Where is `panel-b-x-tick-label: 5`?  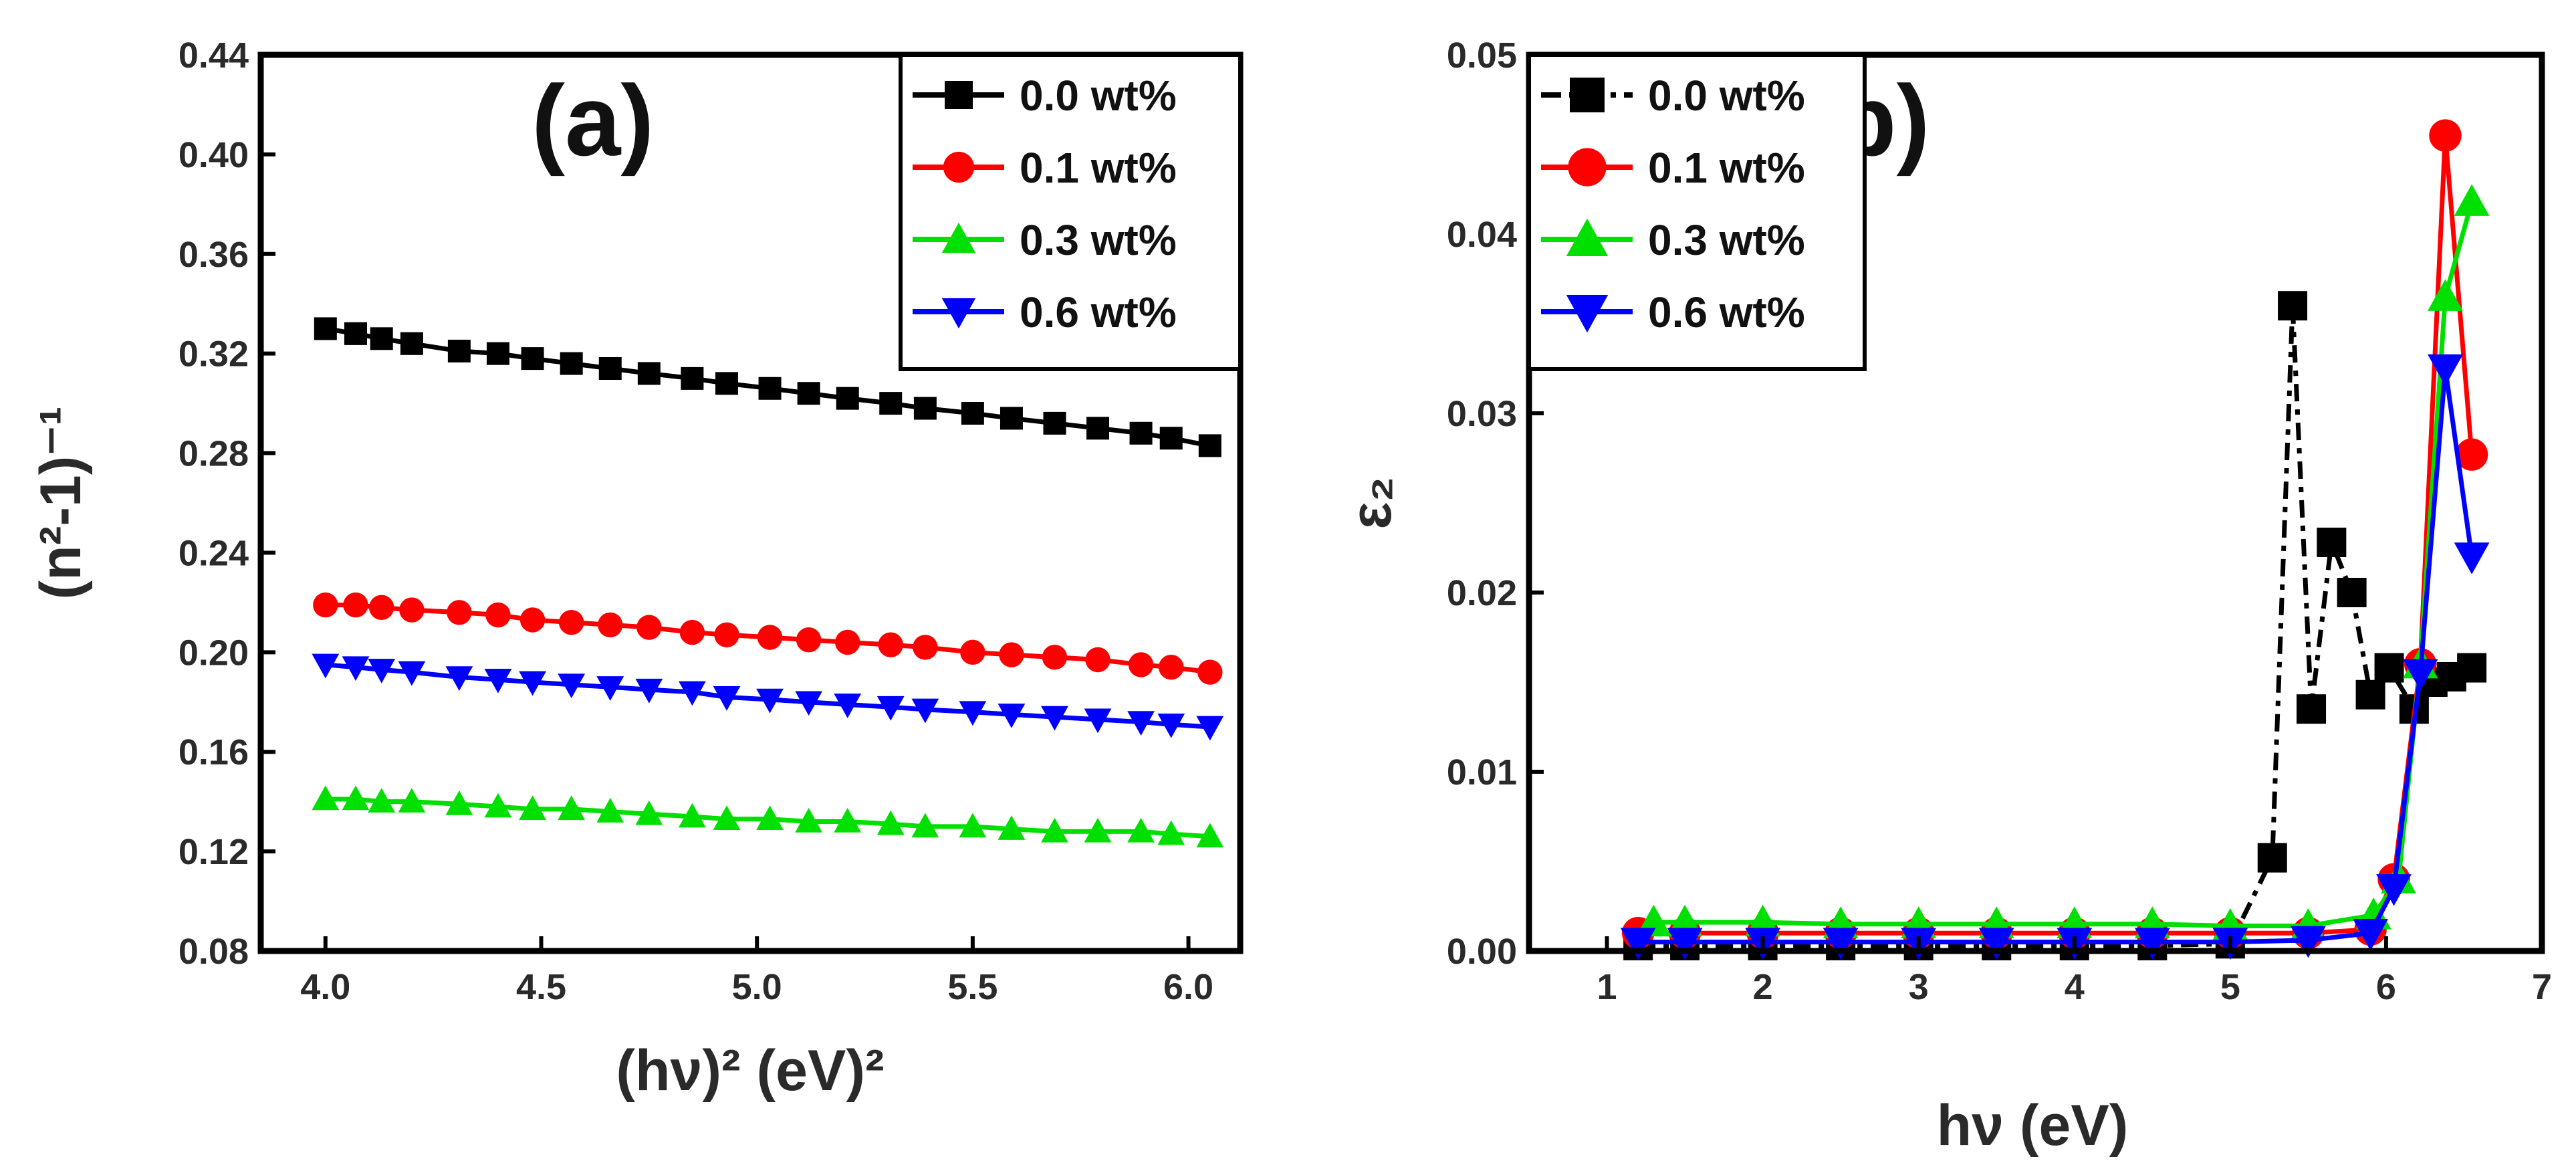
panel-b-x-tick-label: 5 is located at coordinates (2230, 987).